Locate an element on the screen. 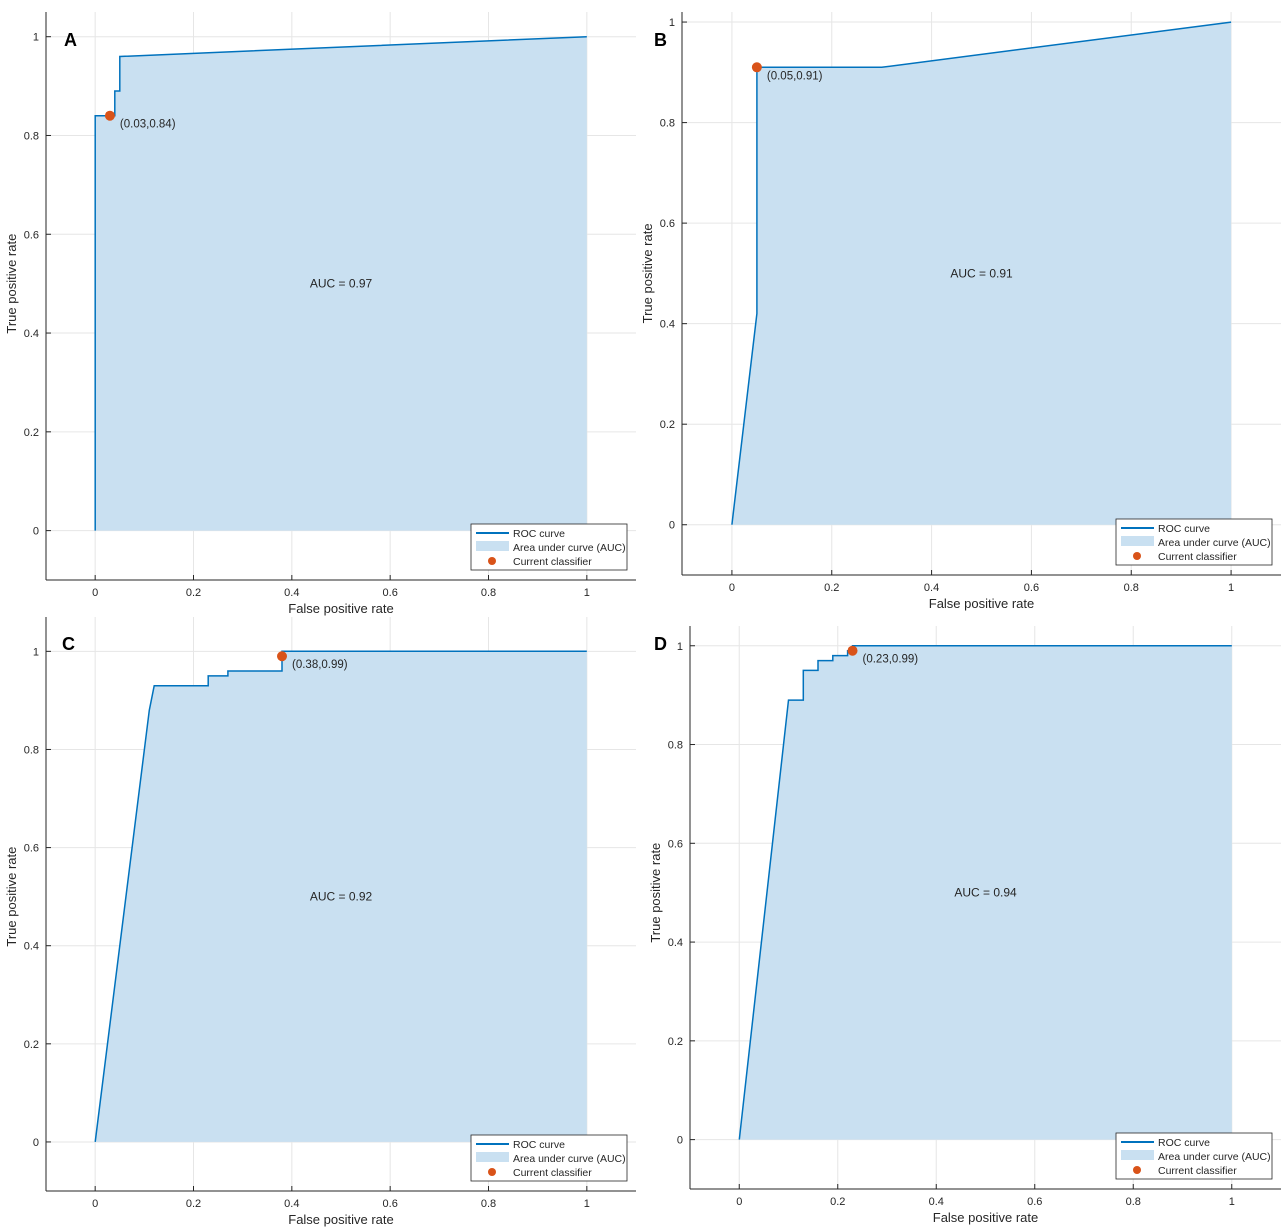 The width and height of the screenshot is (1281, 1231). current-classifier-label: (0.38,0.99) is located at coordinates (320, 665).